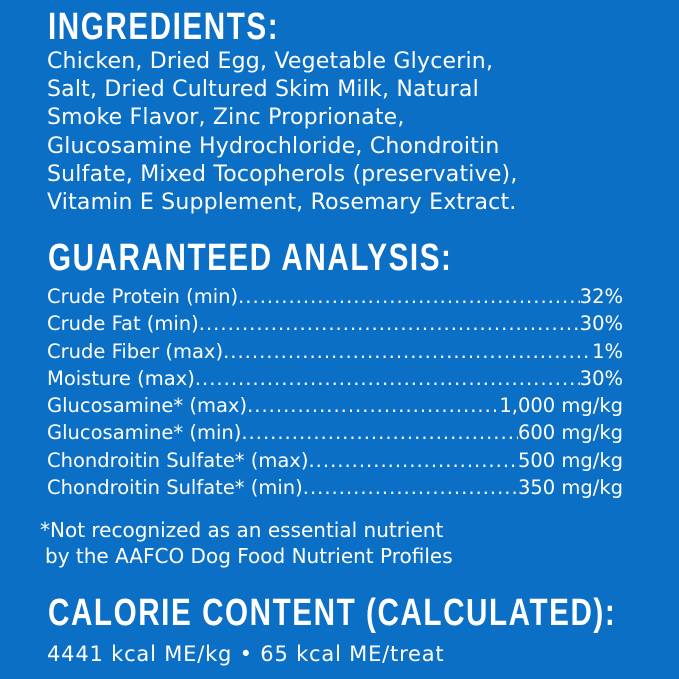 Image resolution: width=679 pixels, height=679 pixels. I want to click on calorie-heading: CALORIE CONTENT (CALCULATED):, so click(332, 613).